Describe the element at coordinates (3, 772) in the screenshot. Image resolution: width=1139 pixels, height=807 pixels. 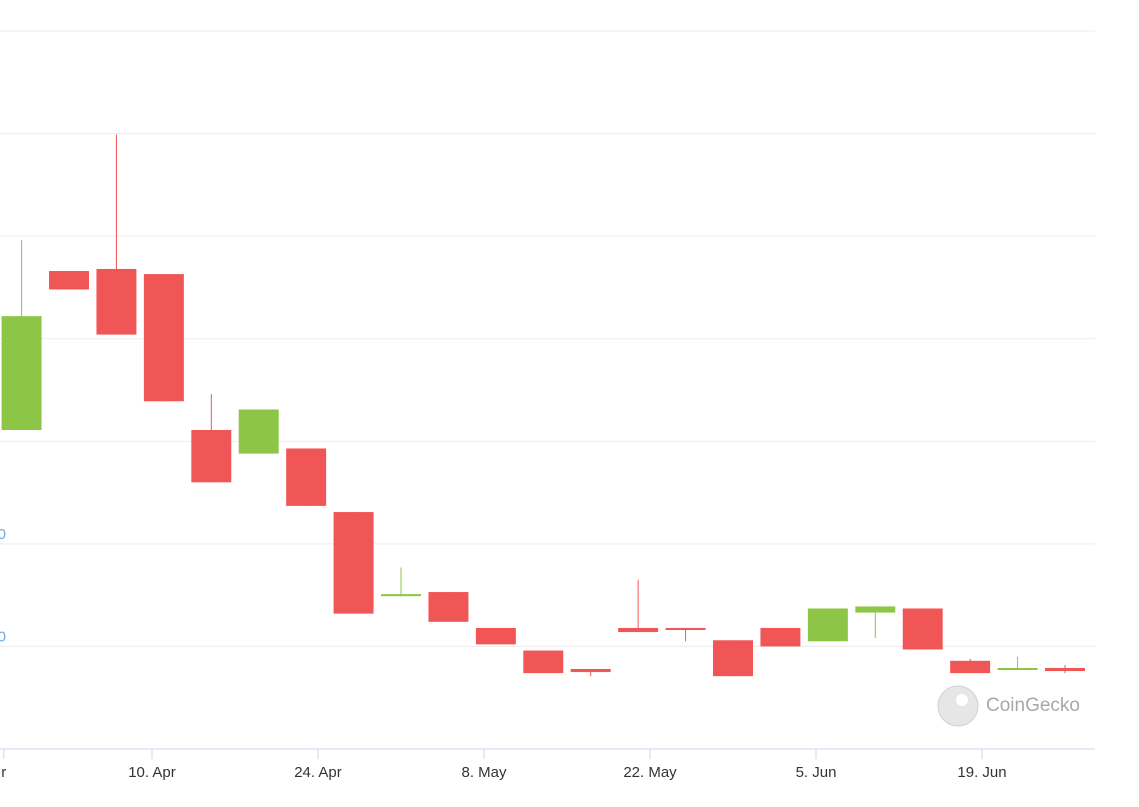
I see `x-tick-label: r` at that location.